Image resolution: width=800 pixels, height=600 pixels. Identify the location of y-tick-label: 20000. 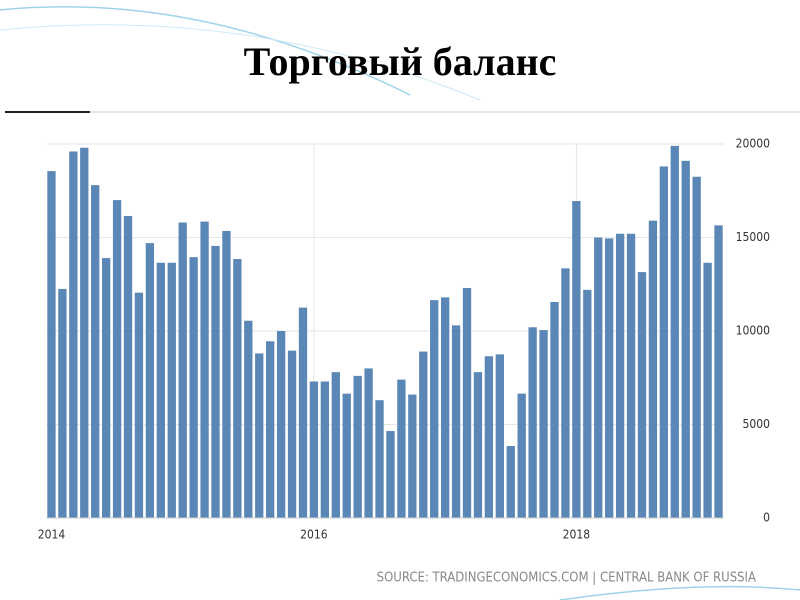
(753, 144).